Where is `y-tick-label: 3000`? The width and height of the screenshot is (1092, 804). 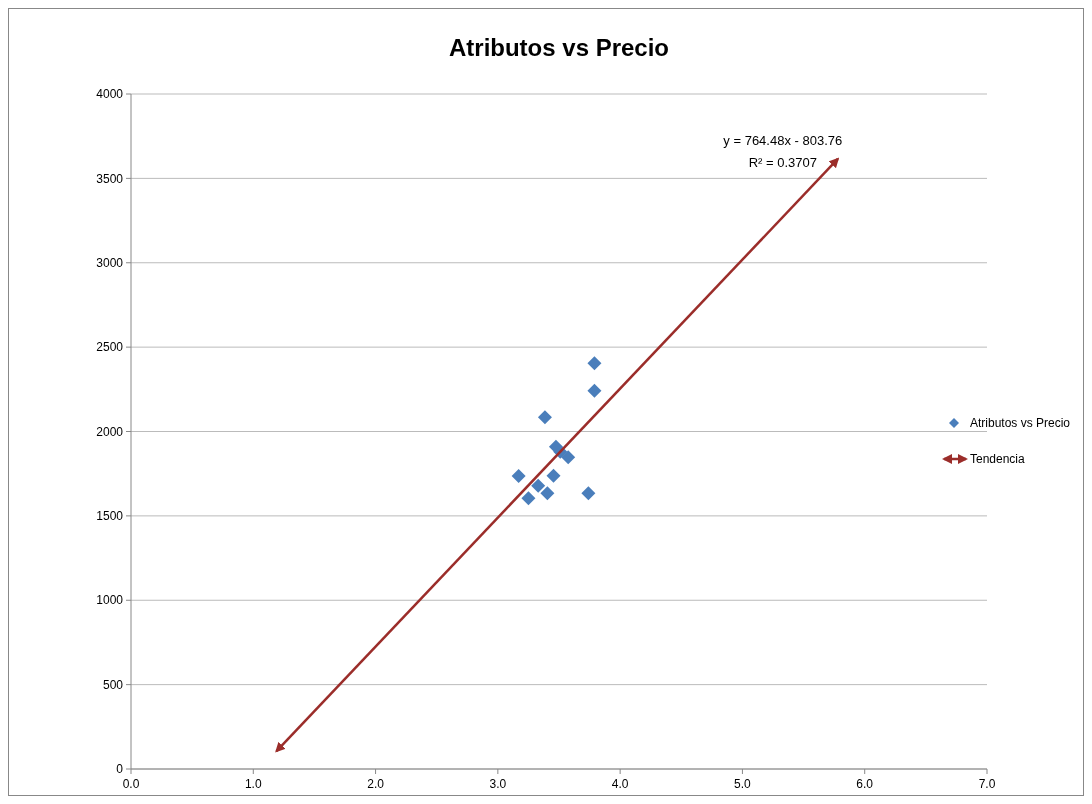 y-tick-label: 3000 is located at coordinates (110, 262).